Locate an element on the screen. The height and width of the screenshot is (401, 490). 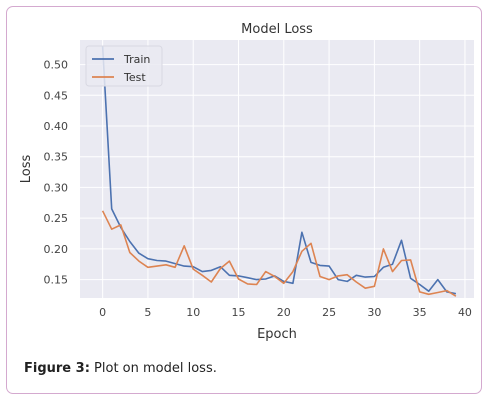
x-tick-label: 10 is located at coordinates (193, 312).